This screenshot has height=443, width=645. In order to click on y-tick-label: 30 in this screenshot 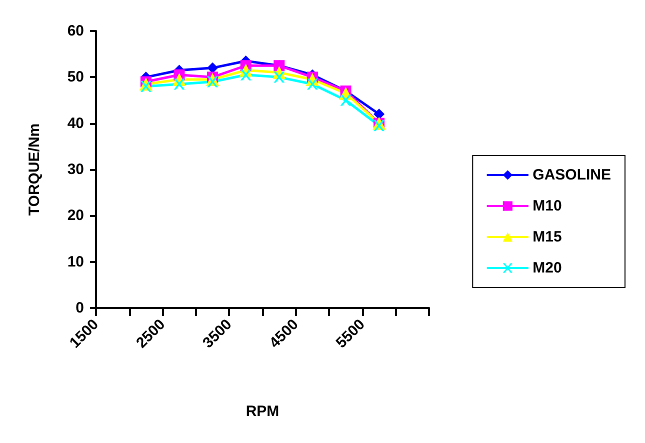, I will do `click(75, 169)`.